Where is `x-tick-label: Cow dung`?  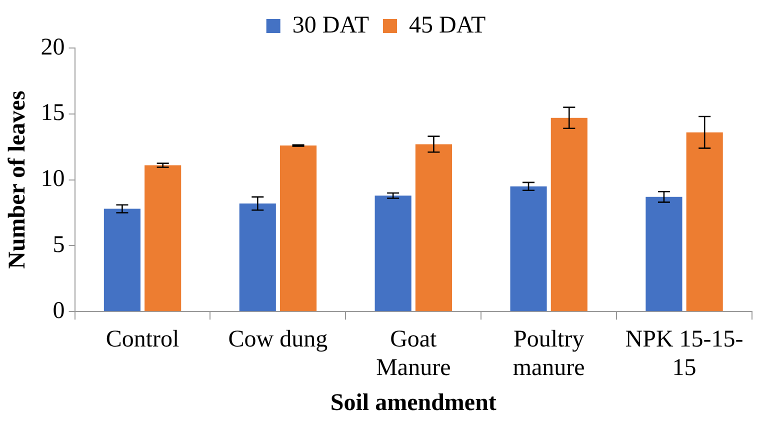
x-tick-label: Cow dung is located at coordinates (278, 339).